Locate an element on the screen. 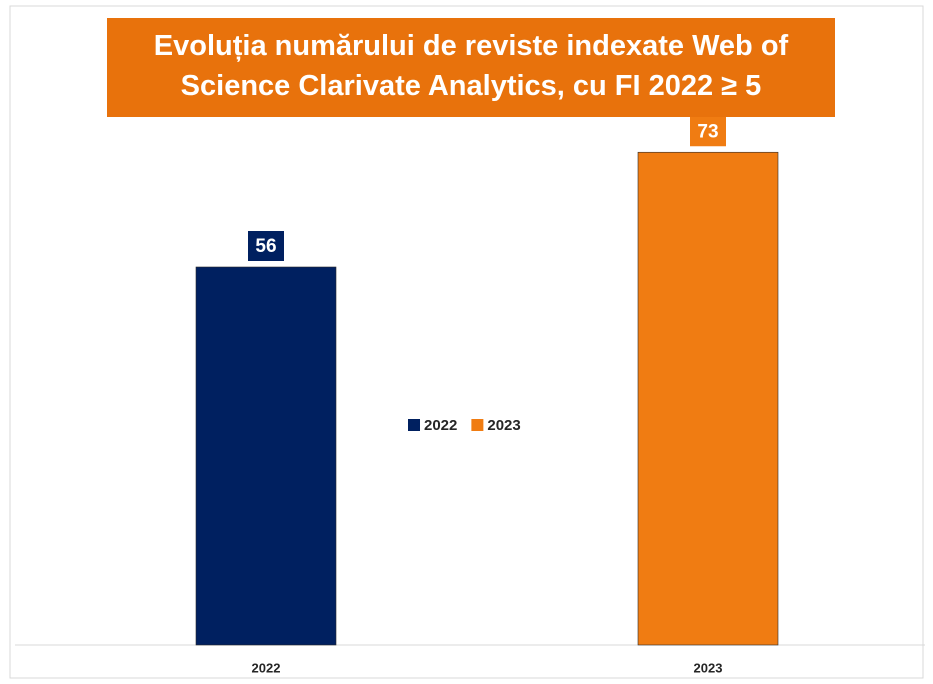 This screenshot has width=933, height=684. data-label: 73 is located at coordinates (707, 131).